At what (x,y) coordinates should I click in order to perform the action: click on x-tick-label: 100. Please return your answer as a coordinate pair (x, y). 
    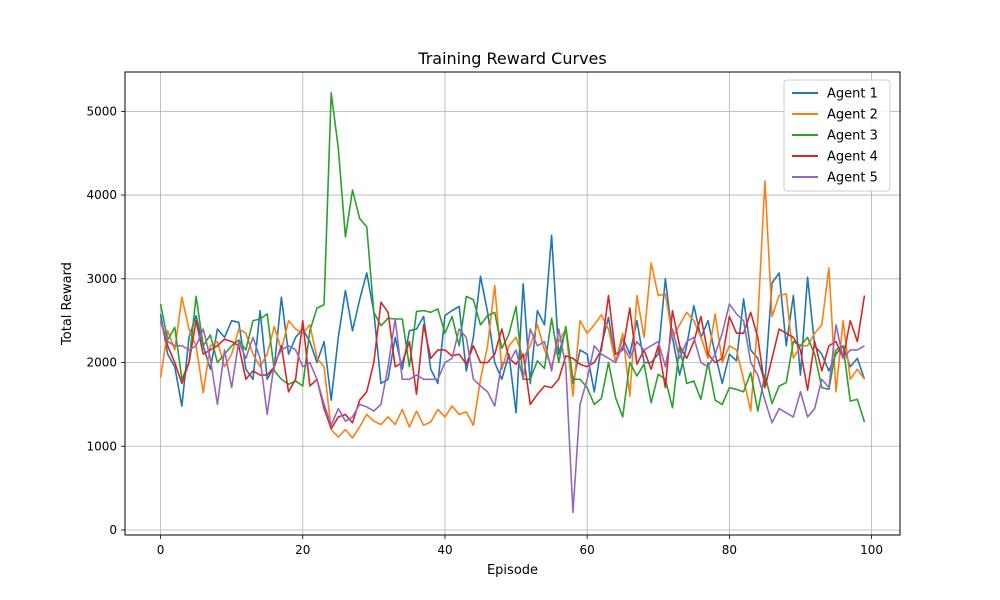
    Looking at the image, I should click on (871, 550).